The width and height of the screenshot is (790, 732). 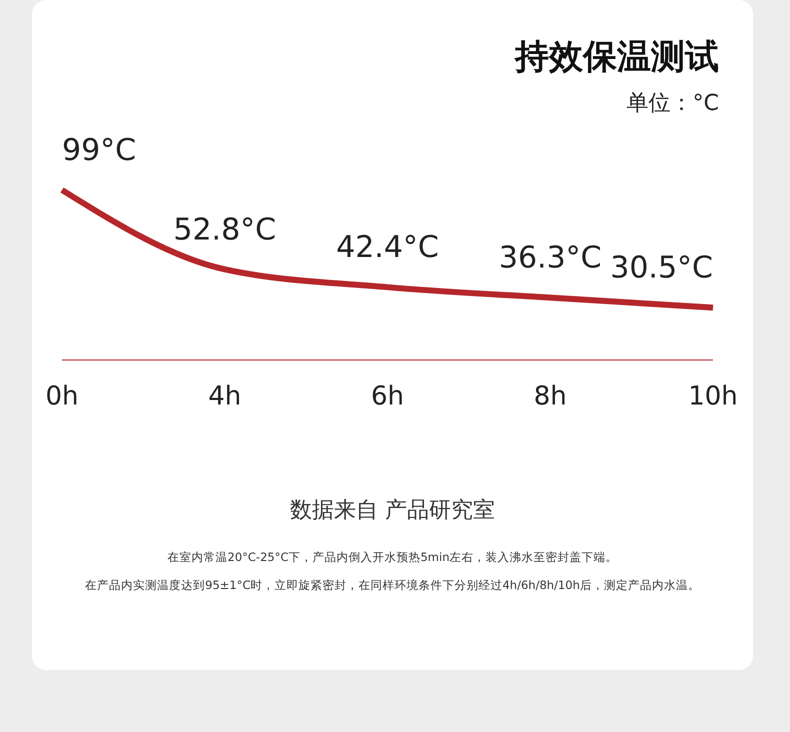 What do you see at coordinates (392, 585) in the screenshot?
I see `text: 在产品内实测温度达到95±1°C时，立即旋紧密封，在同样环境条件下分别经过4h/6h/8h/10h后，测定产品内水温。` at bounding box center [392, 585].